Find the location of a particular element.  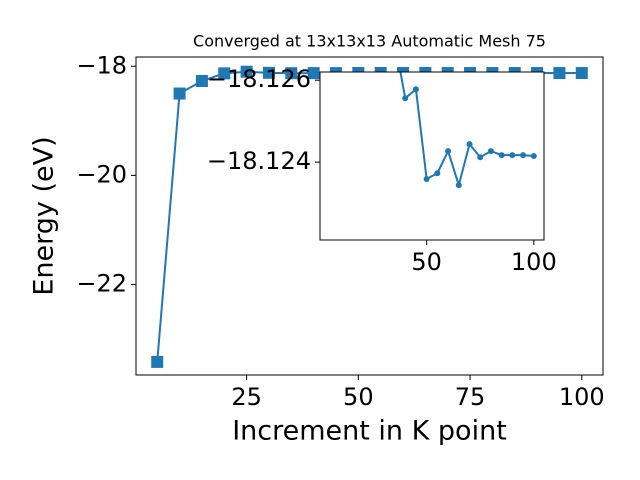

y-tick-label: −18.126 is located at coordinates (259, 79).